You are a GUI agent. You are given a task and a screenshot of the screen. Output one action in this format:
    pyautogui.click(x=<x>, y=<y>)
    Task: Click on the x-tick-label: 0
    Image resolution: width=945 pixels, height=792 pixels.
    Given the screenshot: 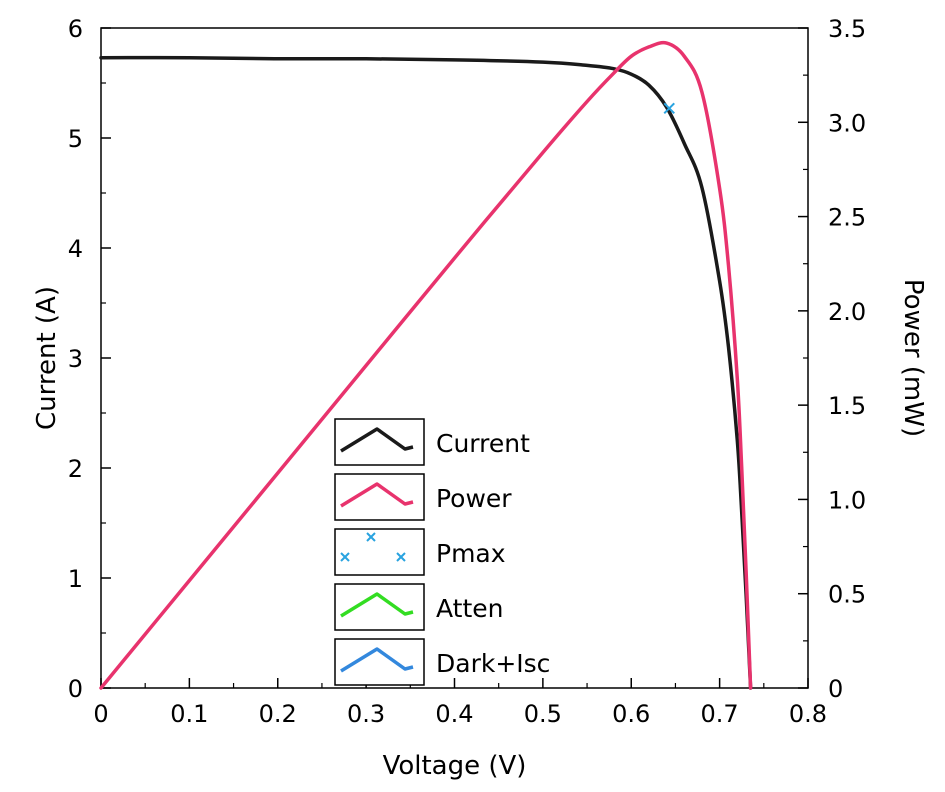 What is the action you would take?
    pyautogui.click(x=100, y=714)
    